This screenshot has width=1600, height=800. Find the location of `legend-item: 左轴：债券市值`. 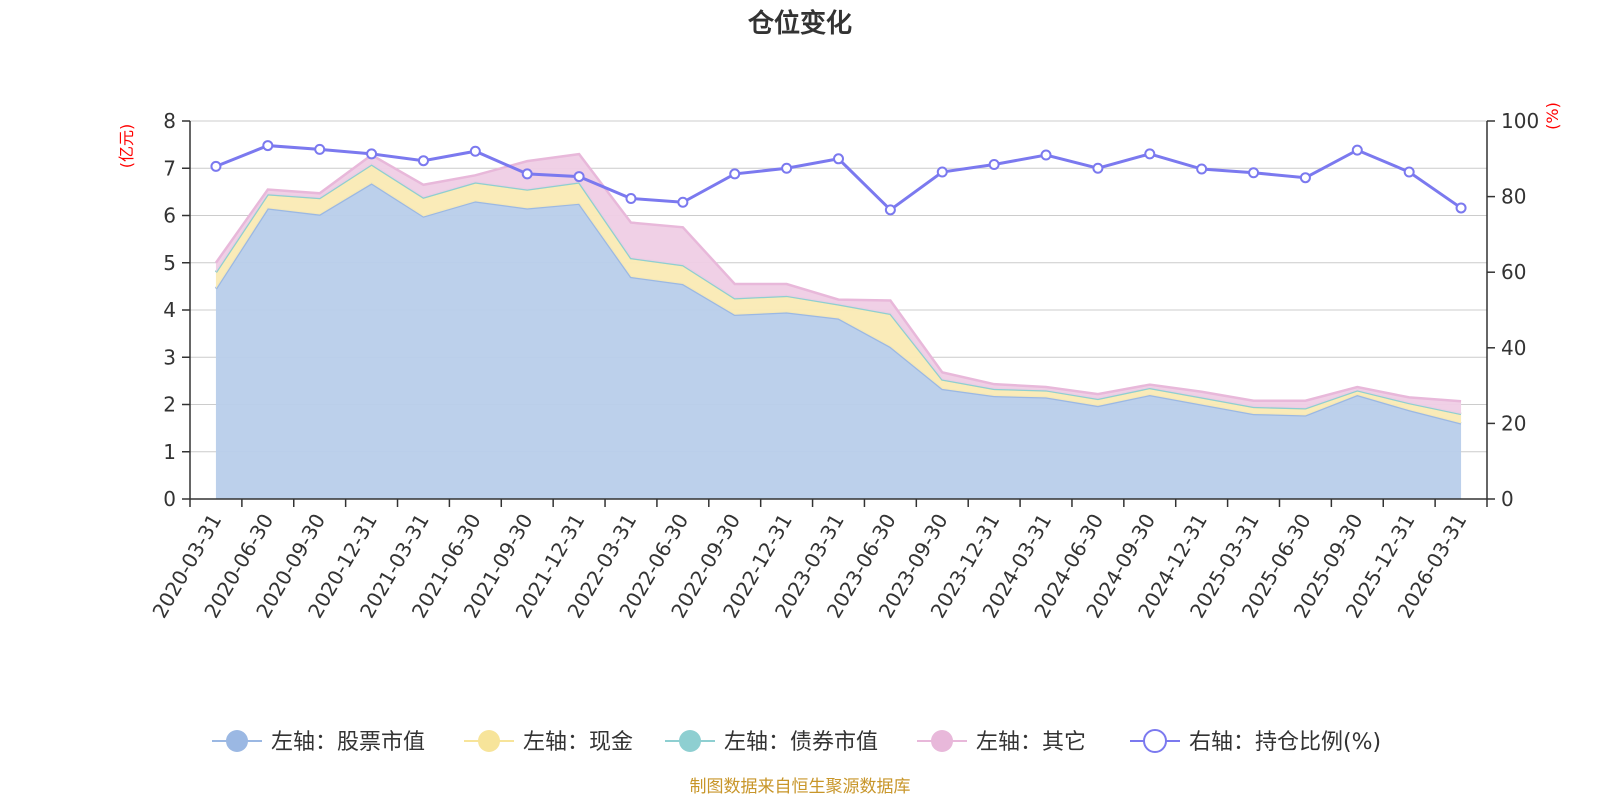

legend-item: 左轴：债券市值 is located at coordinates (771, 742).